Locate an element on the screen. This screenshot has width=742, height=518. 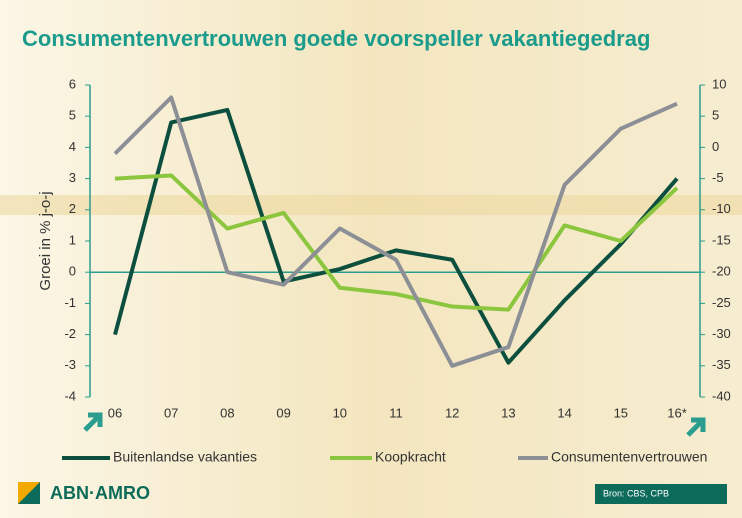
y-tick-label: 3 is located at coordinates (72, 177).